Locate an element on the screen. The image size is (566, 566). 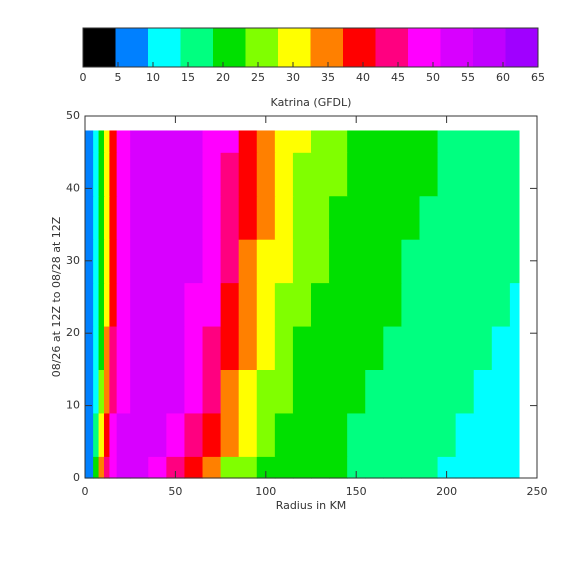
colorbar: 0 5 10 15 20 25 30 35 40 45 50 55 60 65 is located at coordinates (312, 55).